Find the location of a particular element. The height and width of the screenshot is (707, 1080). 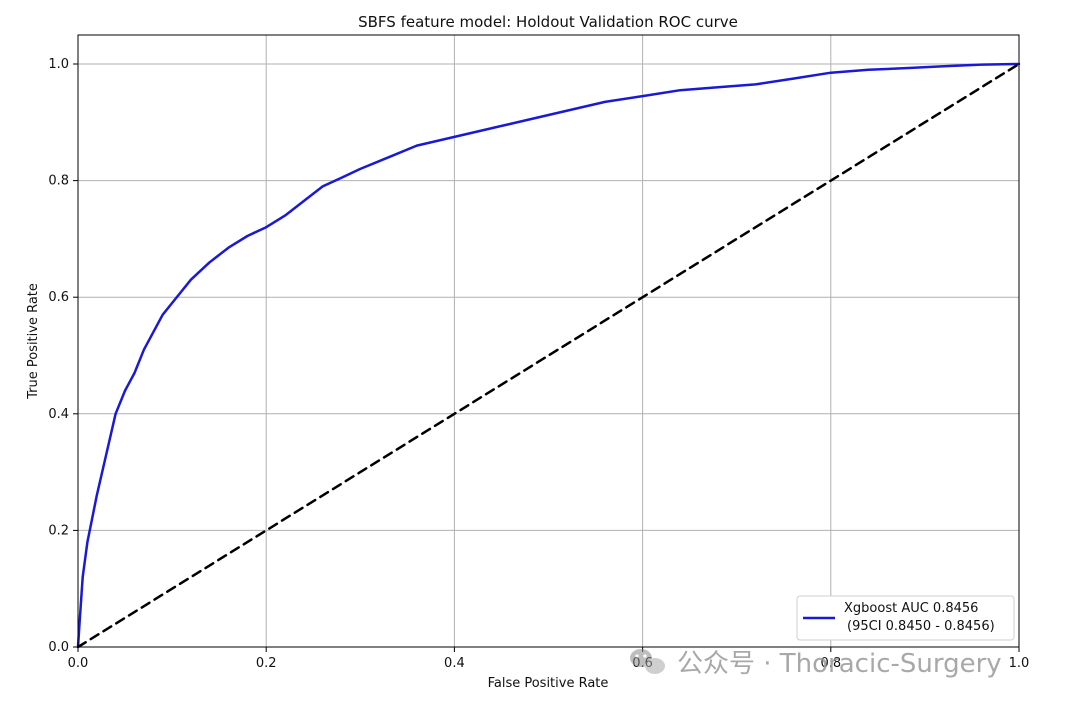

legend-label-ci: (95CI 0.8450 - 0.8456) is located at coordinates (921, 626).